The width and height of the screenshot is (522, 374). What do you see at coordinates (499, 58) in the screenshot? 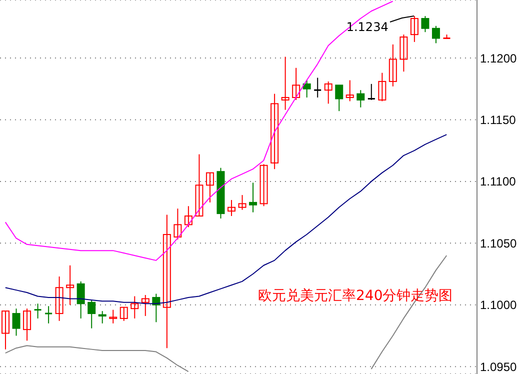
I see `y-tick-label: 1.1200` at bounding box center [499, 58].